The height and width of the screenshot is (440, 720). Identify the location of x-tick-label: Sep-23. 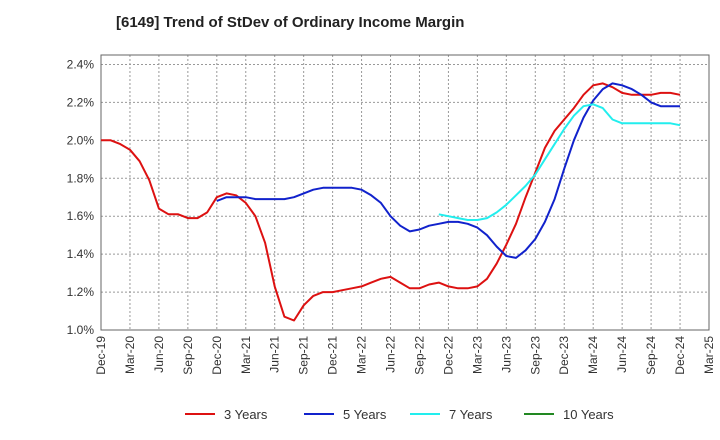
(535, 355).